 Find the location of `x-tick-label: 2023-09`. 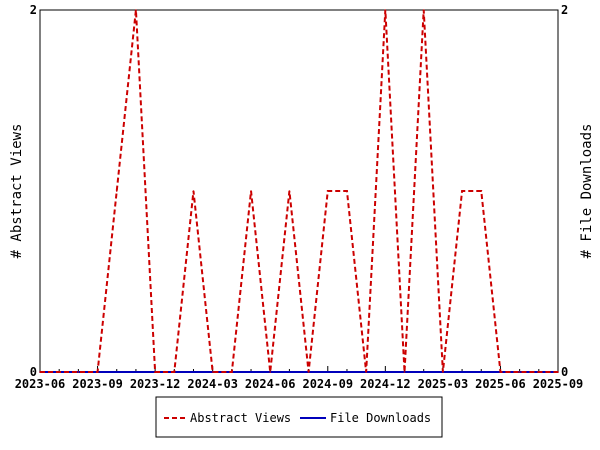

x-tick-label: 2023-09 is located at coordinates (97, 384).